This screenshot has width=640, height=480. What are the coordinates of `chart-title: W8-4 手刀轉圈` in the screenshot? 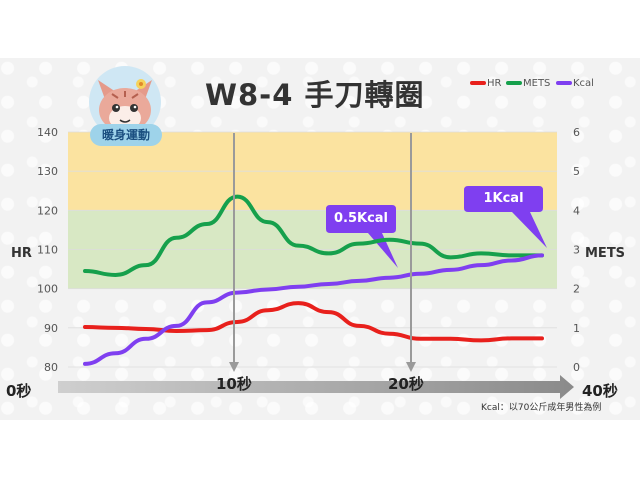 It's located at (315, 95).